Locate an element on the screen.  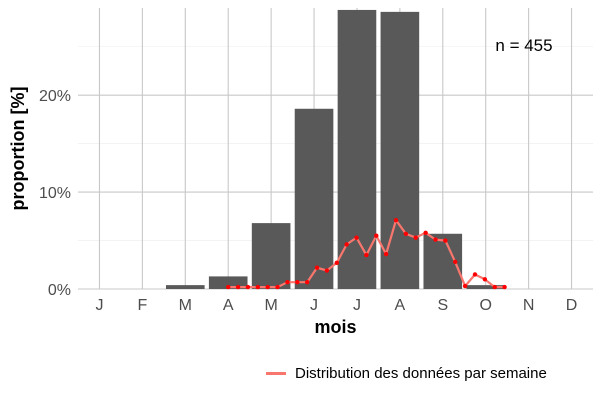
x-tick-label: D is located at coordinates (572, 305).